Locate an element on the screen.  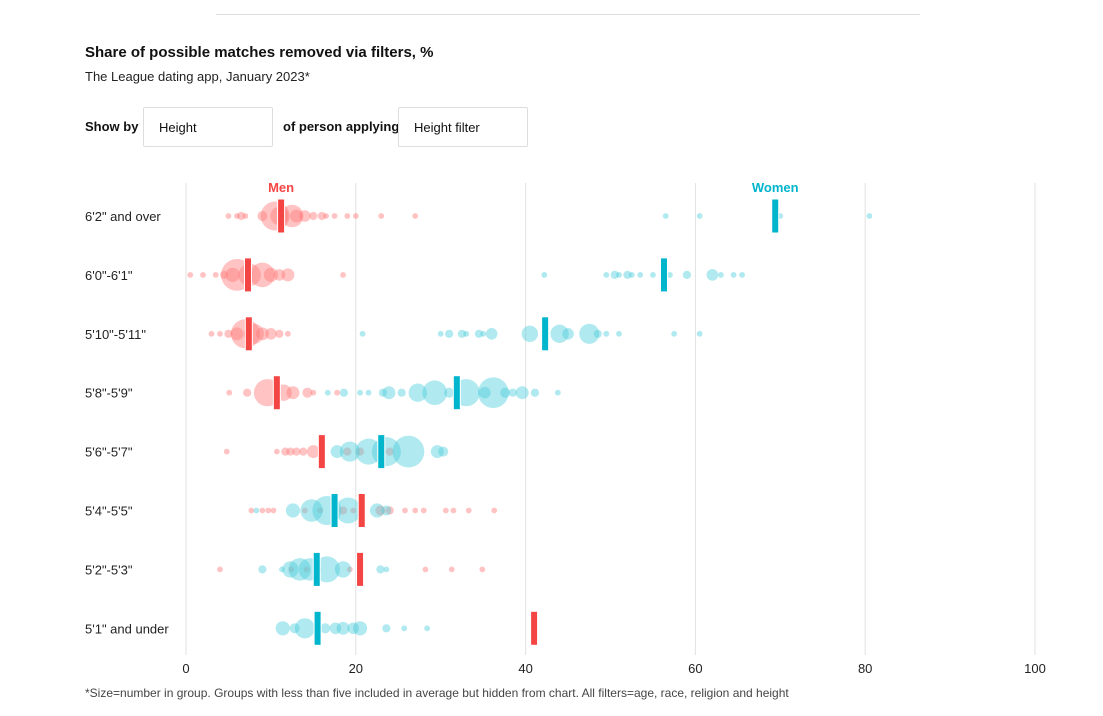
x-tick-label: 0 is located at coordinates (185, 668).